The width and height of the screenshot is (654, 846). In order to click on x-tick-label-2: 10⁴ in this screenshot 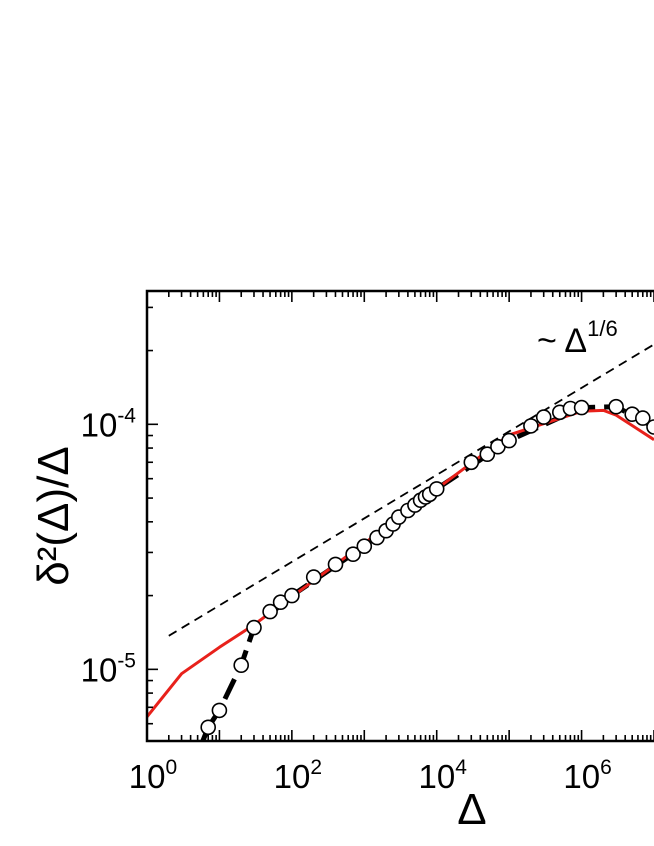, I will do `click(443, 775)`.